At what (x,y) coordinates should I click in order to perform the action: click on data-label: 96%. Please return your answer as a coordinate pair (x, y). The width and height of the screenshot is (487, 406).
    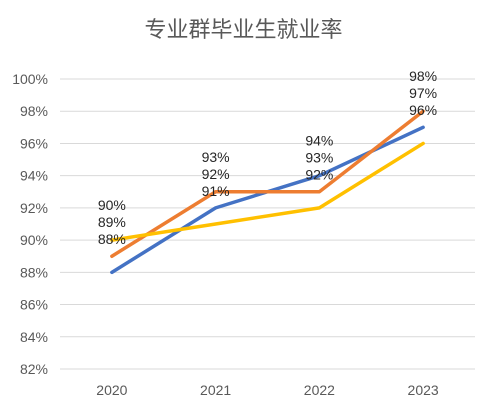
    Looking at the image, I should click on (423, 110).